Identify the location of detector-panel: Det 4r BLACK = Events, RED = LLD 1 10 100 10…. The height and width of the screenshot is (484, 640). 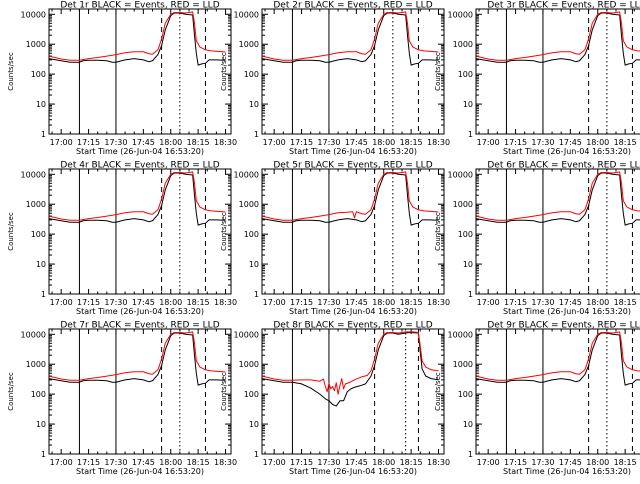
(122, 239).